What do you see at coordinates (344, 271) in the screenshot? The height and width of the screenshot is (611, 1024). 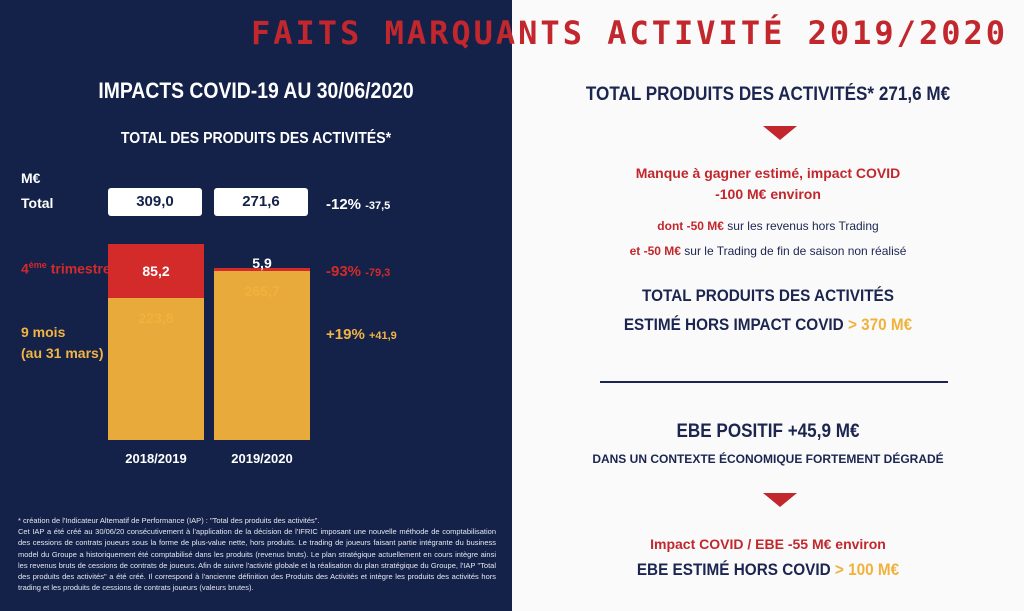 I see `q4-delta-pct: -93%` at bounding box center [344, 271].